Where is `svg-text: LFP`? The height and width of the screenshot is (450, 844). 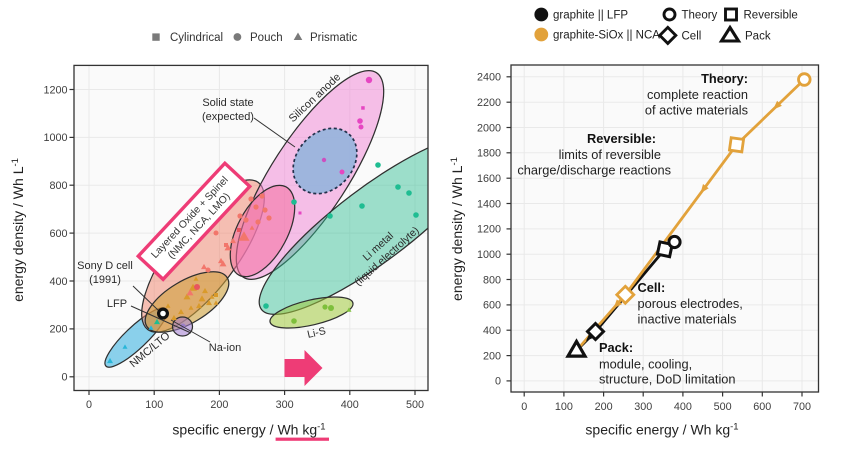 svg-text: LFP is located at coordinates (117, 304).